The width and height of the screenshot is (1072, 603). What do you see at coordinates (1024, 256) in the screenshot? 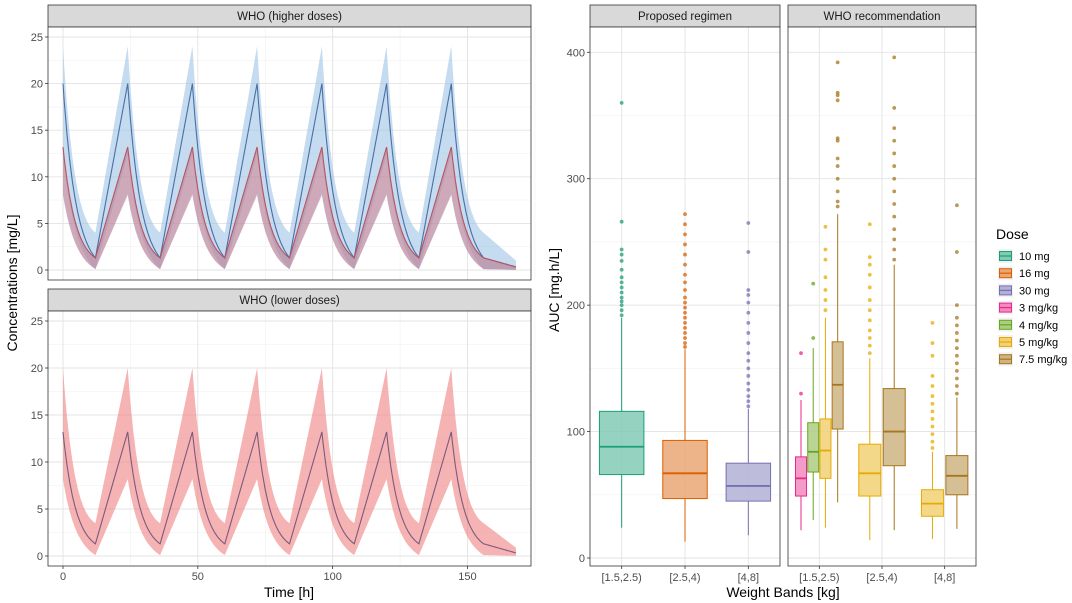
I see `legend-item: 10 mg` at bounding box center [1024, 256].